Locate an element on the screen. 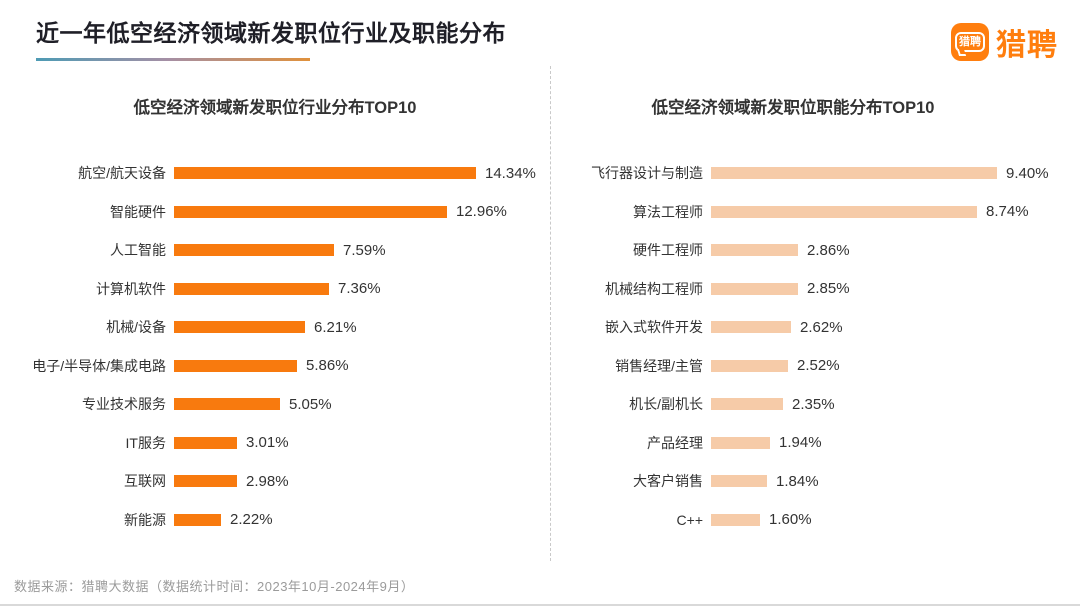 This screenshot has width=1080, height=606. speech-bubble-icon: 猎聘 is located at coordinates (970, 42).